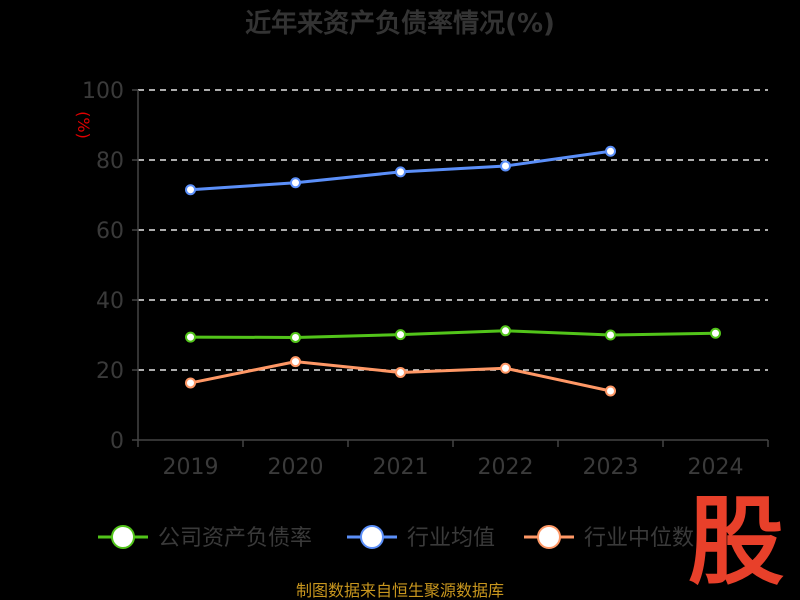  Describe the element at coordinates (401, 467) in the screenshot. I see `x-tick-label-2021: 2021` at that location.